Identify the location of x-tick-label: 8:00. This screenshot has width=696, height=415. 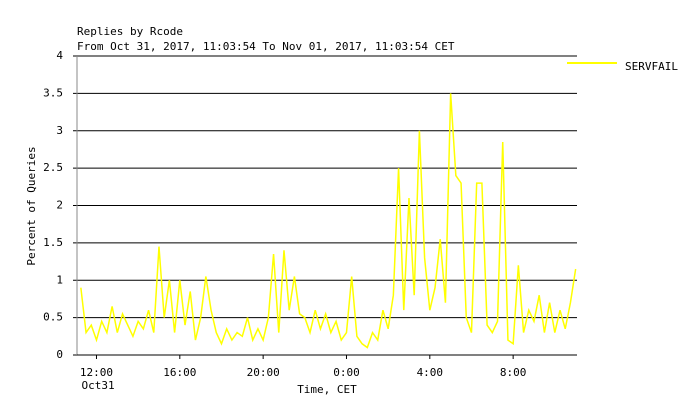
(513, 372).